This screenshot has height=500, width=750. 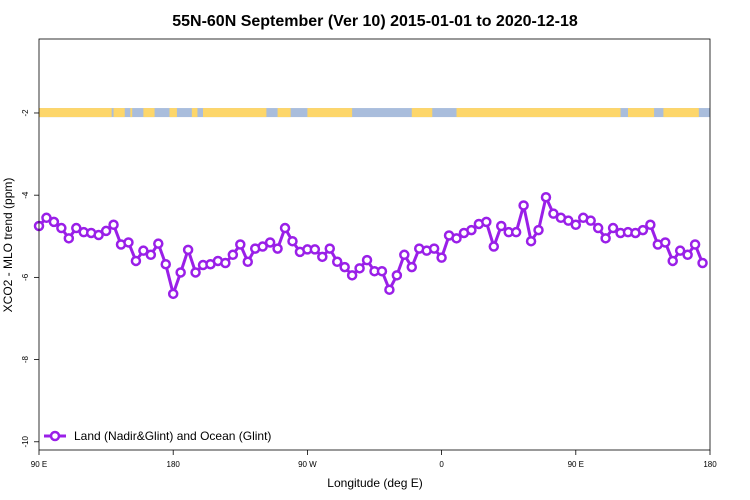 I want to click on ocean-band, so click(x=374, y=113).